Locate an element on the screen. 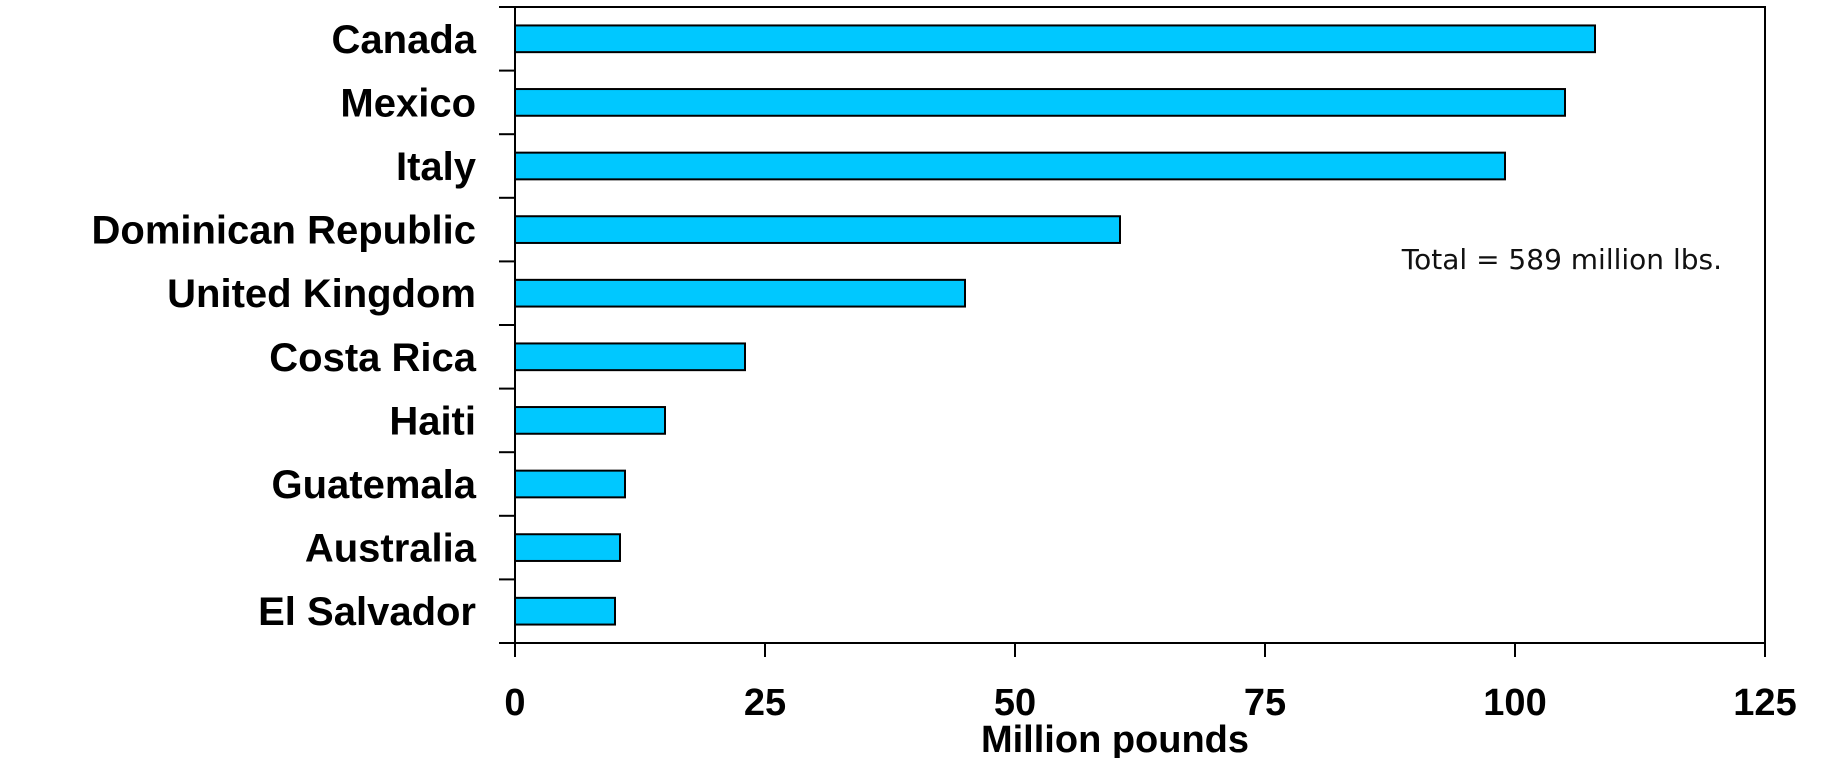 The image size is (1822, 758). x-tick-label: 0 is located at coordinates (514, 703).